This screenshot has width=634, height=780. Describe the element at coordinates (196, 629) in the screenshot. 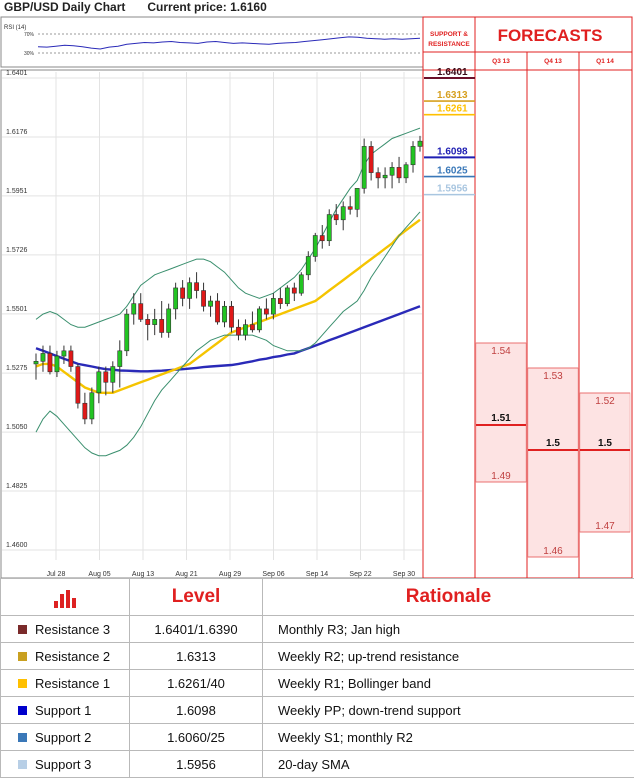

I see `level-value-cell: 1.6401/1.6390` at that location.